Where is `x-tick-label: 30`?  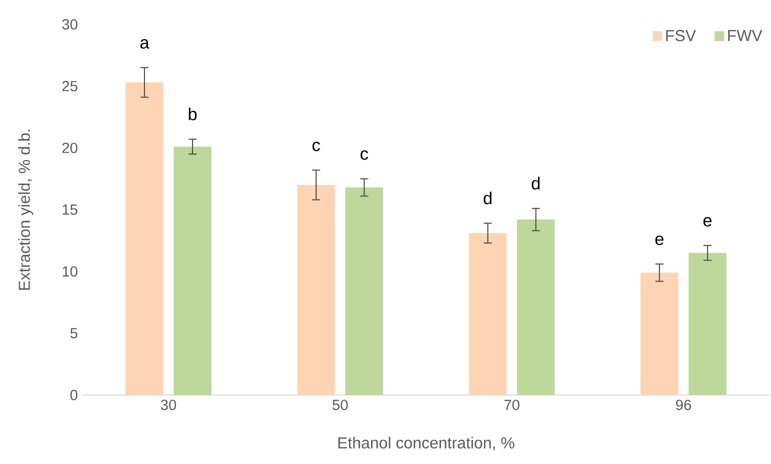 x-tick-label: 30 is located at coordinates (168, 405).